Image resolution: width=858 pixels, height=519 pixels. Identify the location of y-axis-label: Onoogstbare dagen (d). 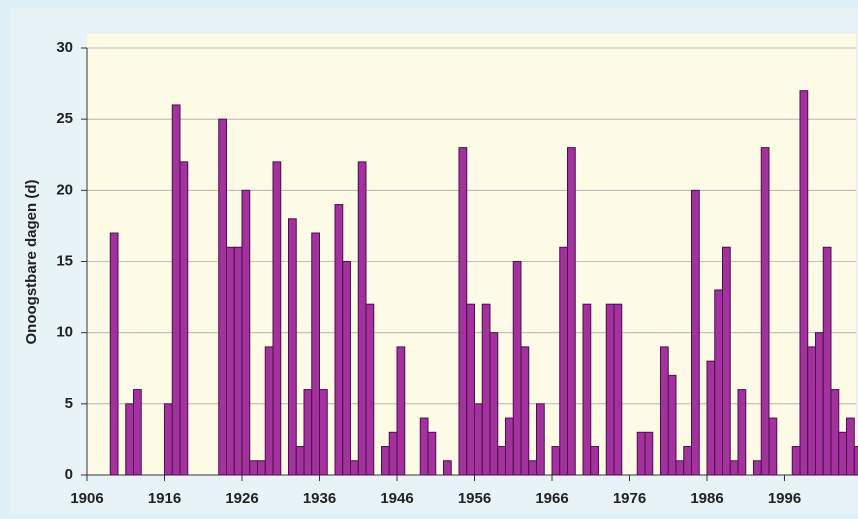
(31, 261).